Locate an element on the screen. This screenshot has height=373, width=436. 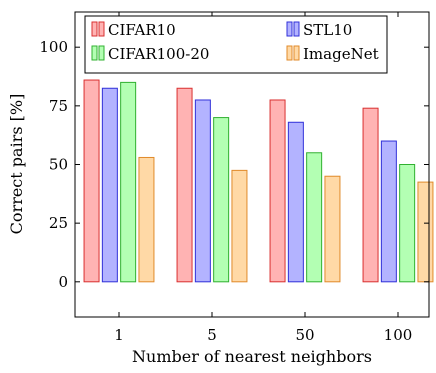
y-tick-label: 100 is located at coordinates (53, 47).